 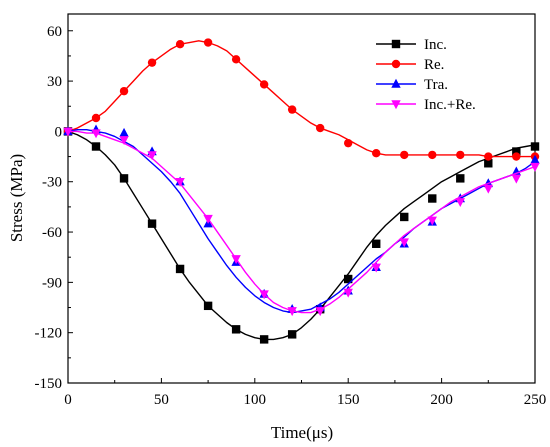 What do you see at coordinates (410, 65) in the screenshot?
I see `legend-item-re: Re.` at bounding box center [410, 65].